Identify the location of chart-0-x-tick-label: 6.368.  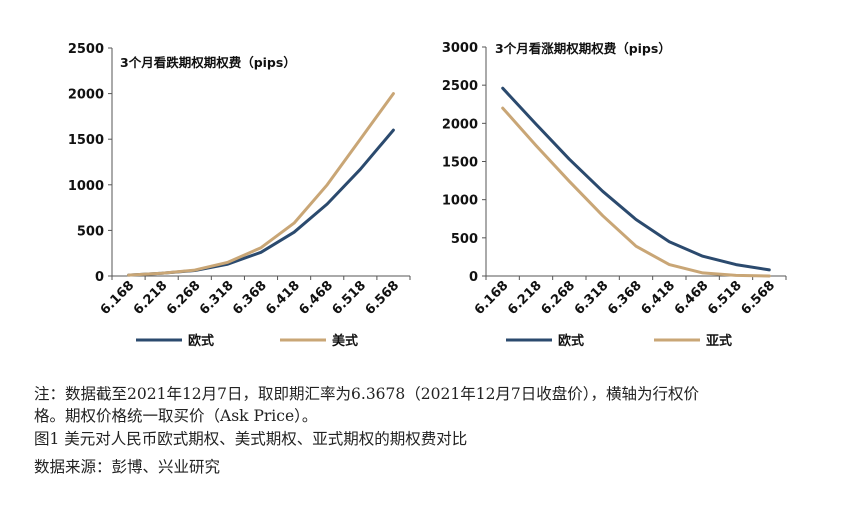
(250, 298).